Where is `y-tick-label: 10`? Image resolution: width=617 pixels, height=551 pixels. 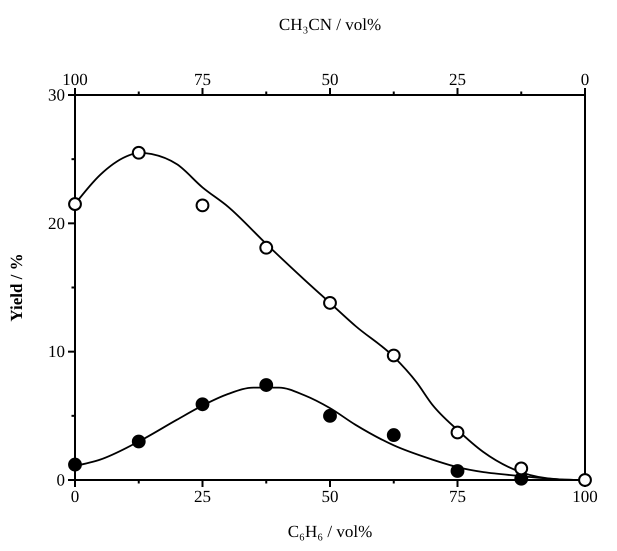
y-tick-label: 10 is located at coordinates (56, 352).